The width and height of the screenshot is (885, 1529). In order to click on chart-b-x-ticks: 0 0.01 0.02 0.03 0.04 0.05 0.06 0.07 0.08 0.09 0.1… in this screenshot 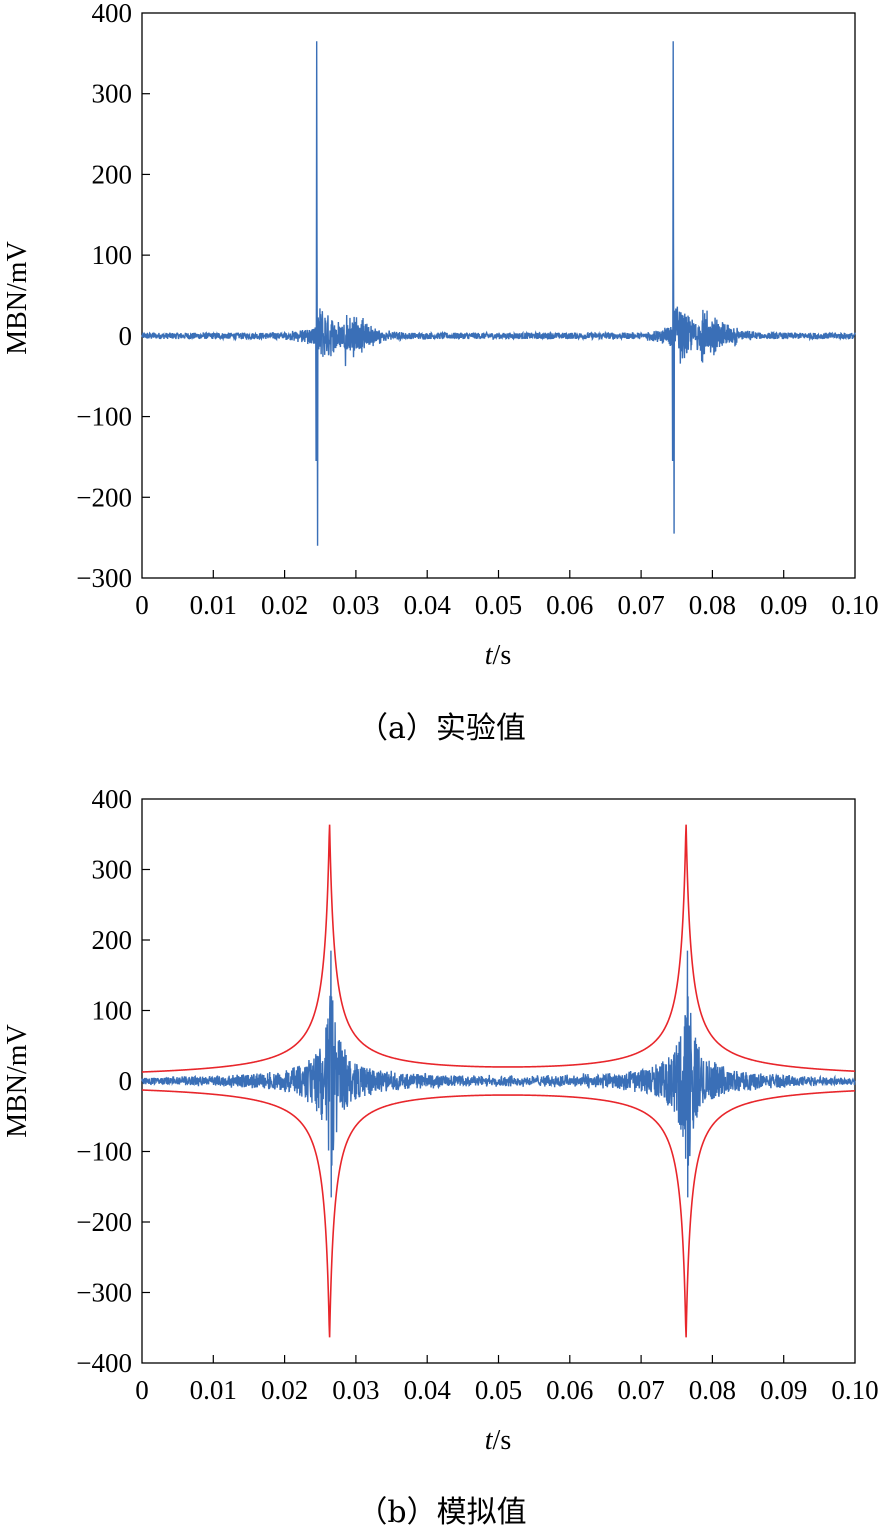, I will do `click(507, 1380)`.